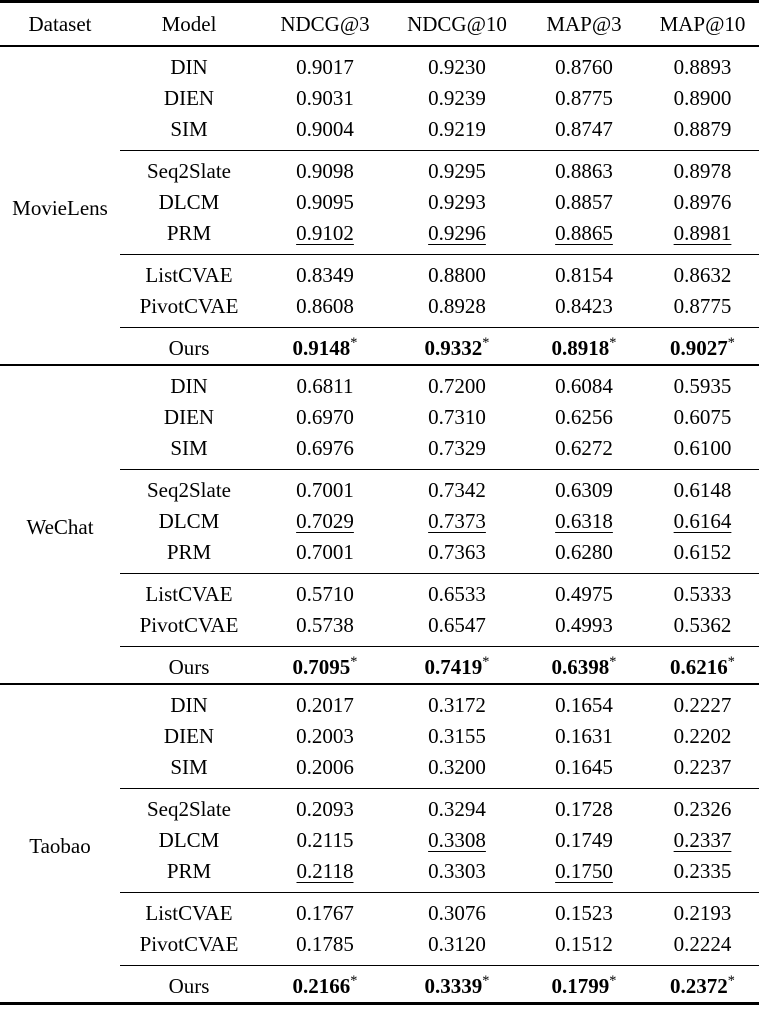 The width and height of the screenshot is (759, 1009). I want to click on metric-value: 0.7200, so click(457, 383).